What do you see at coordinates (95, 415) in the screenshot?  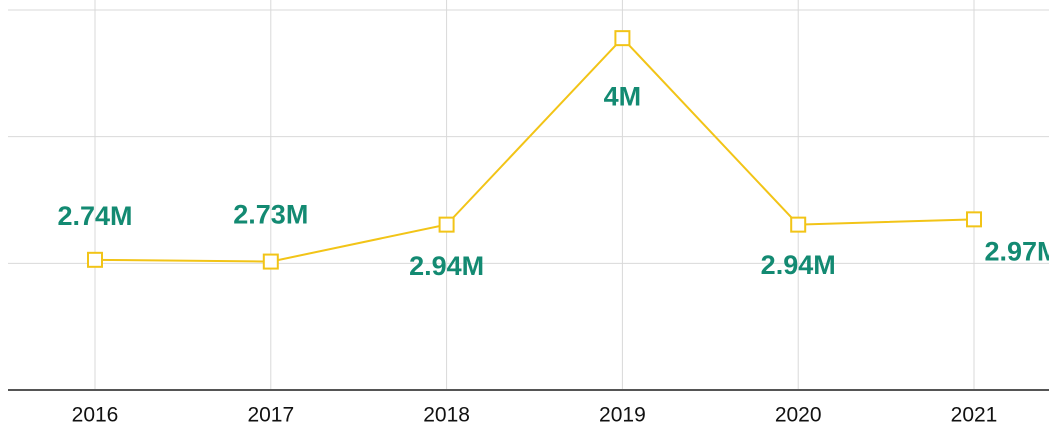 I see `x-tick-label: 2016` at bounding box center [95, 415].